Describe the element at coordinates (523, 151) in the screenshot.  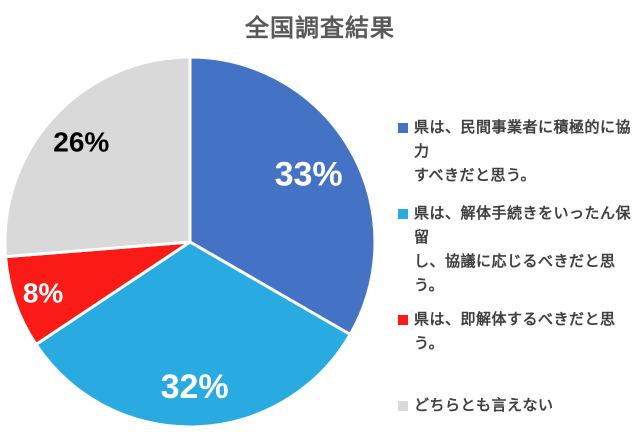
I see `legend-label: 県は、民間事業者に積極的に協力 すべきだと思う。` at that location.